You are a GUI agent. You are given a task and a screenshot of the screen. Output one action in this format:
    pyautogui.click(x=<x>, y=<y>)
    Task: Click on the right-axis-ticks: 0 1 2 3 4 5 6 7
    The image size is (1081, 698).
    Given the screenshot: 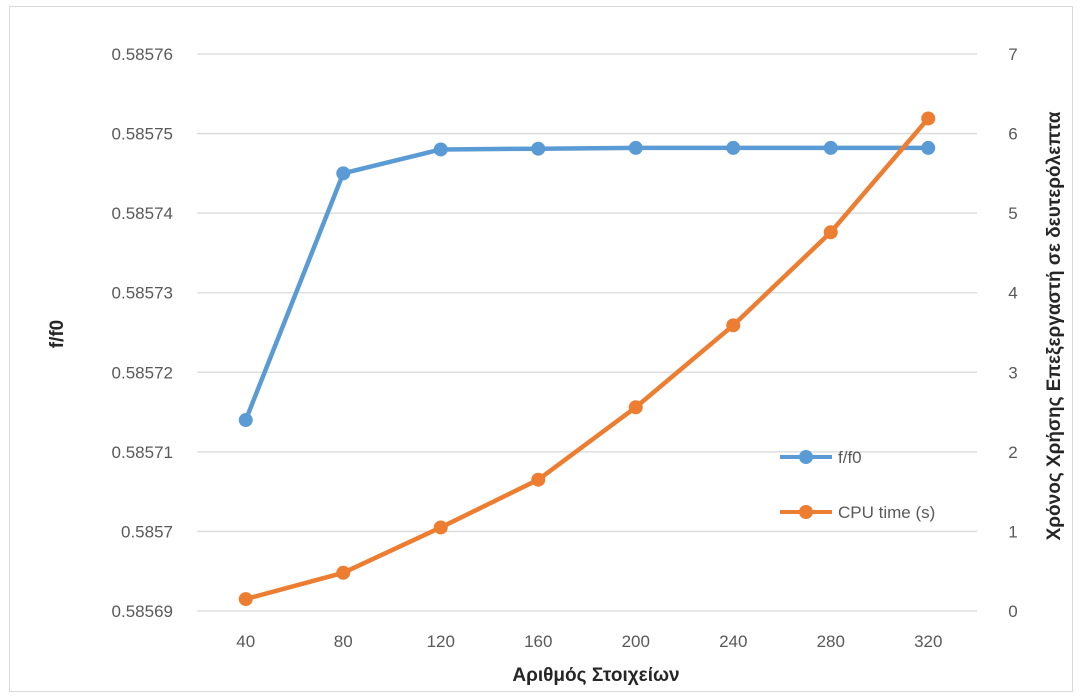 What is the action you would take?
    pyautogui.click(x=1012, y=333)
    